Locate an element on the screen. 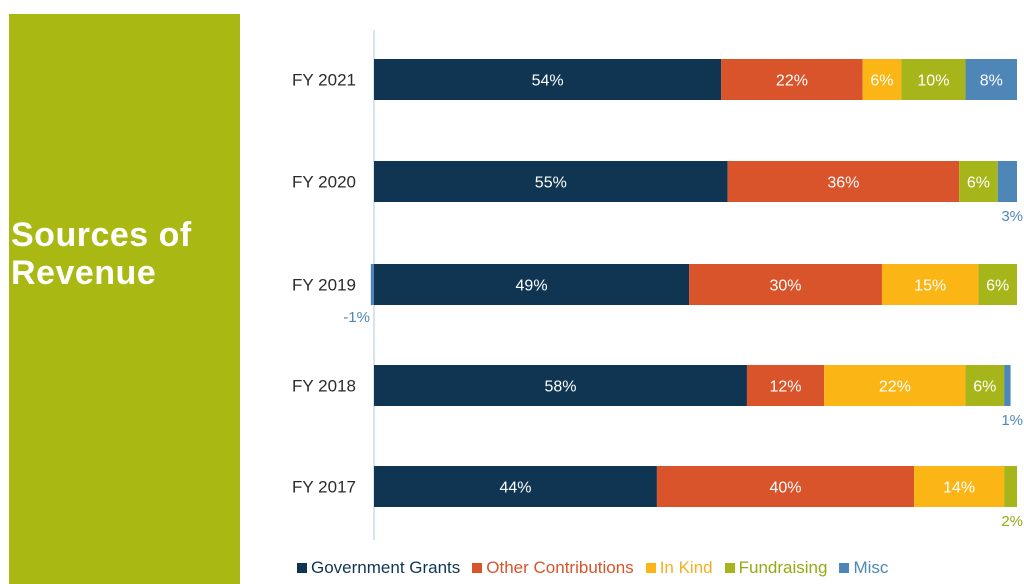 This screenshot has width=1024, height=584. legend-label: Other Contributions is located at coordinates (560, 567).